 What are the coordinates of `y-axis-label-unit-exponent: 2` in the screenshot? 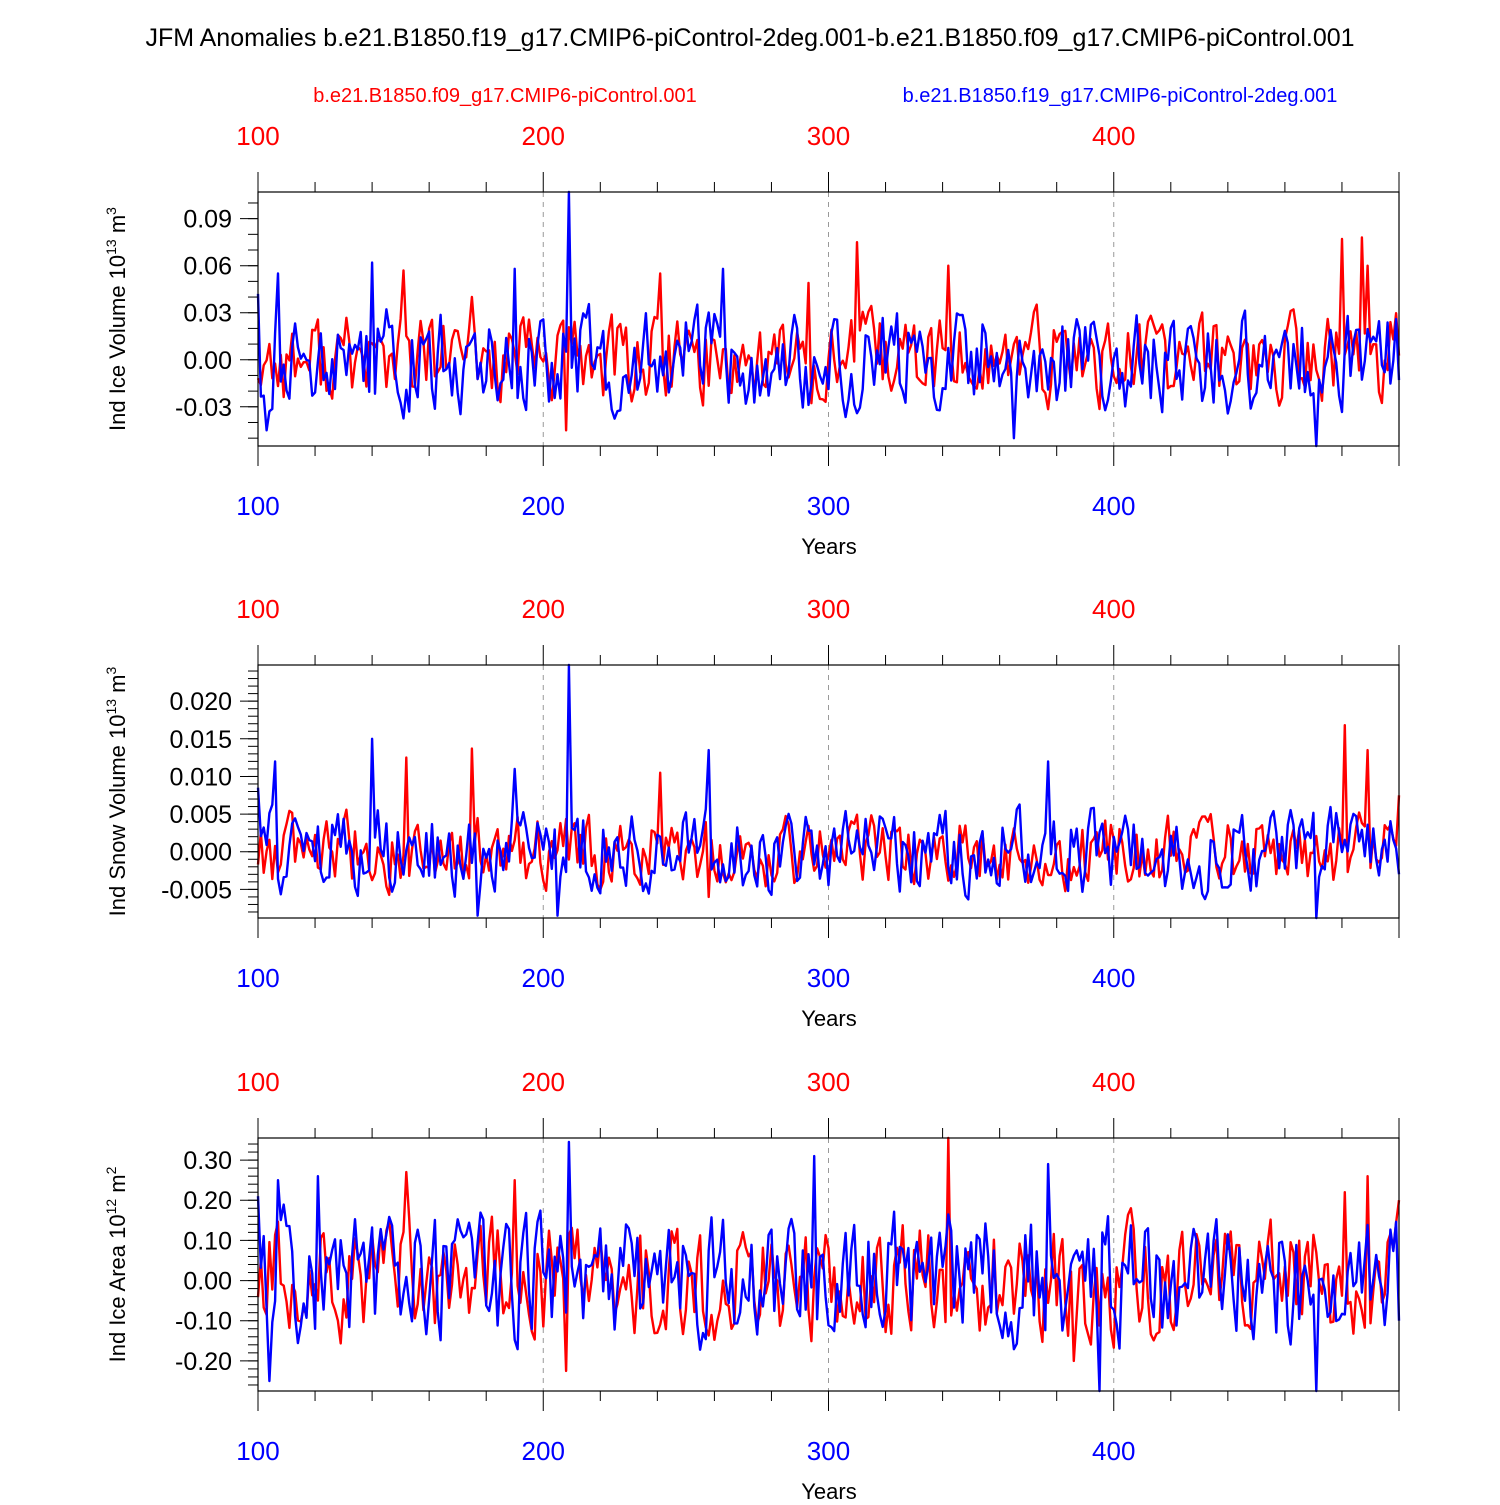 It's located at (111, 1170).